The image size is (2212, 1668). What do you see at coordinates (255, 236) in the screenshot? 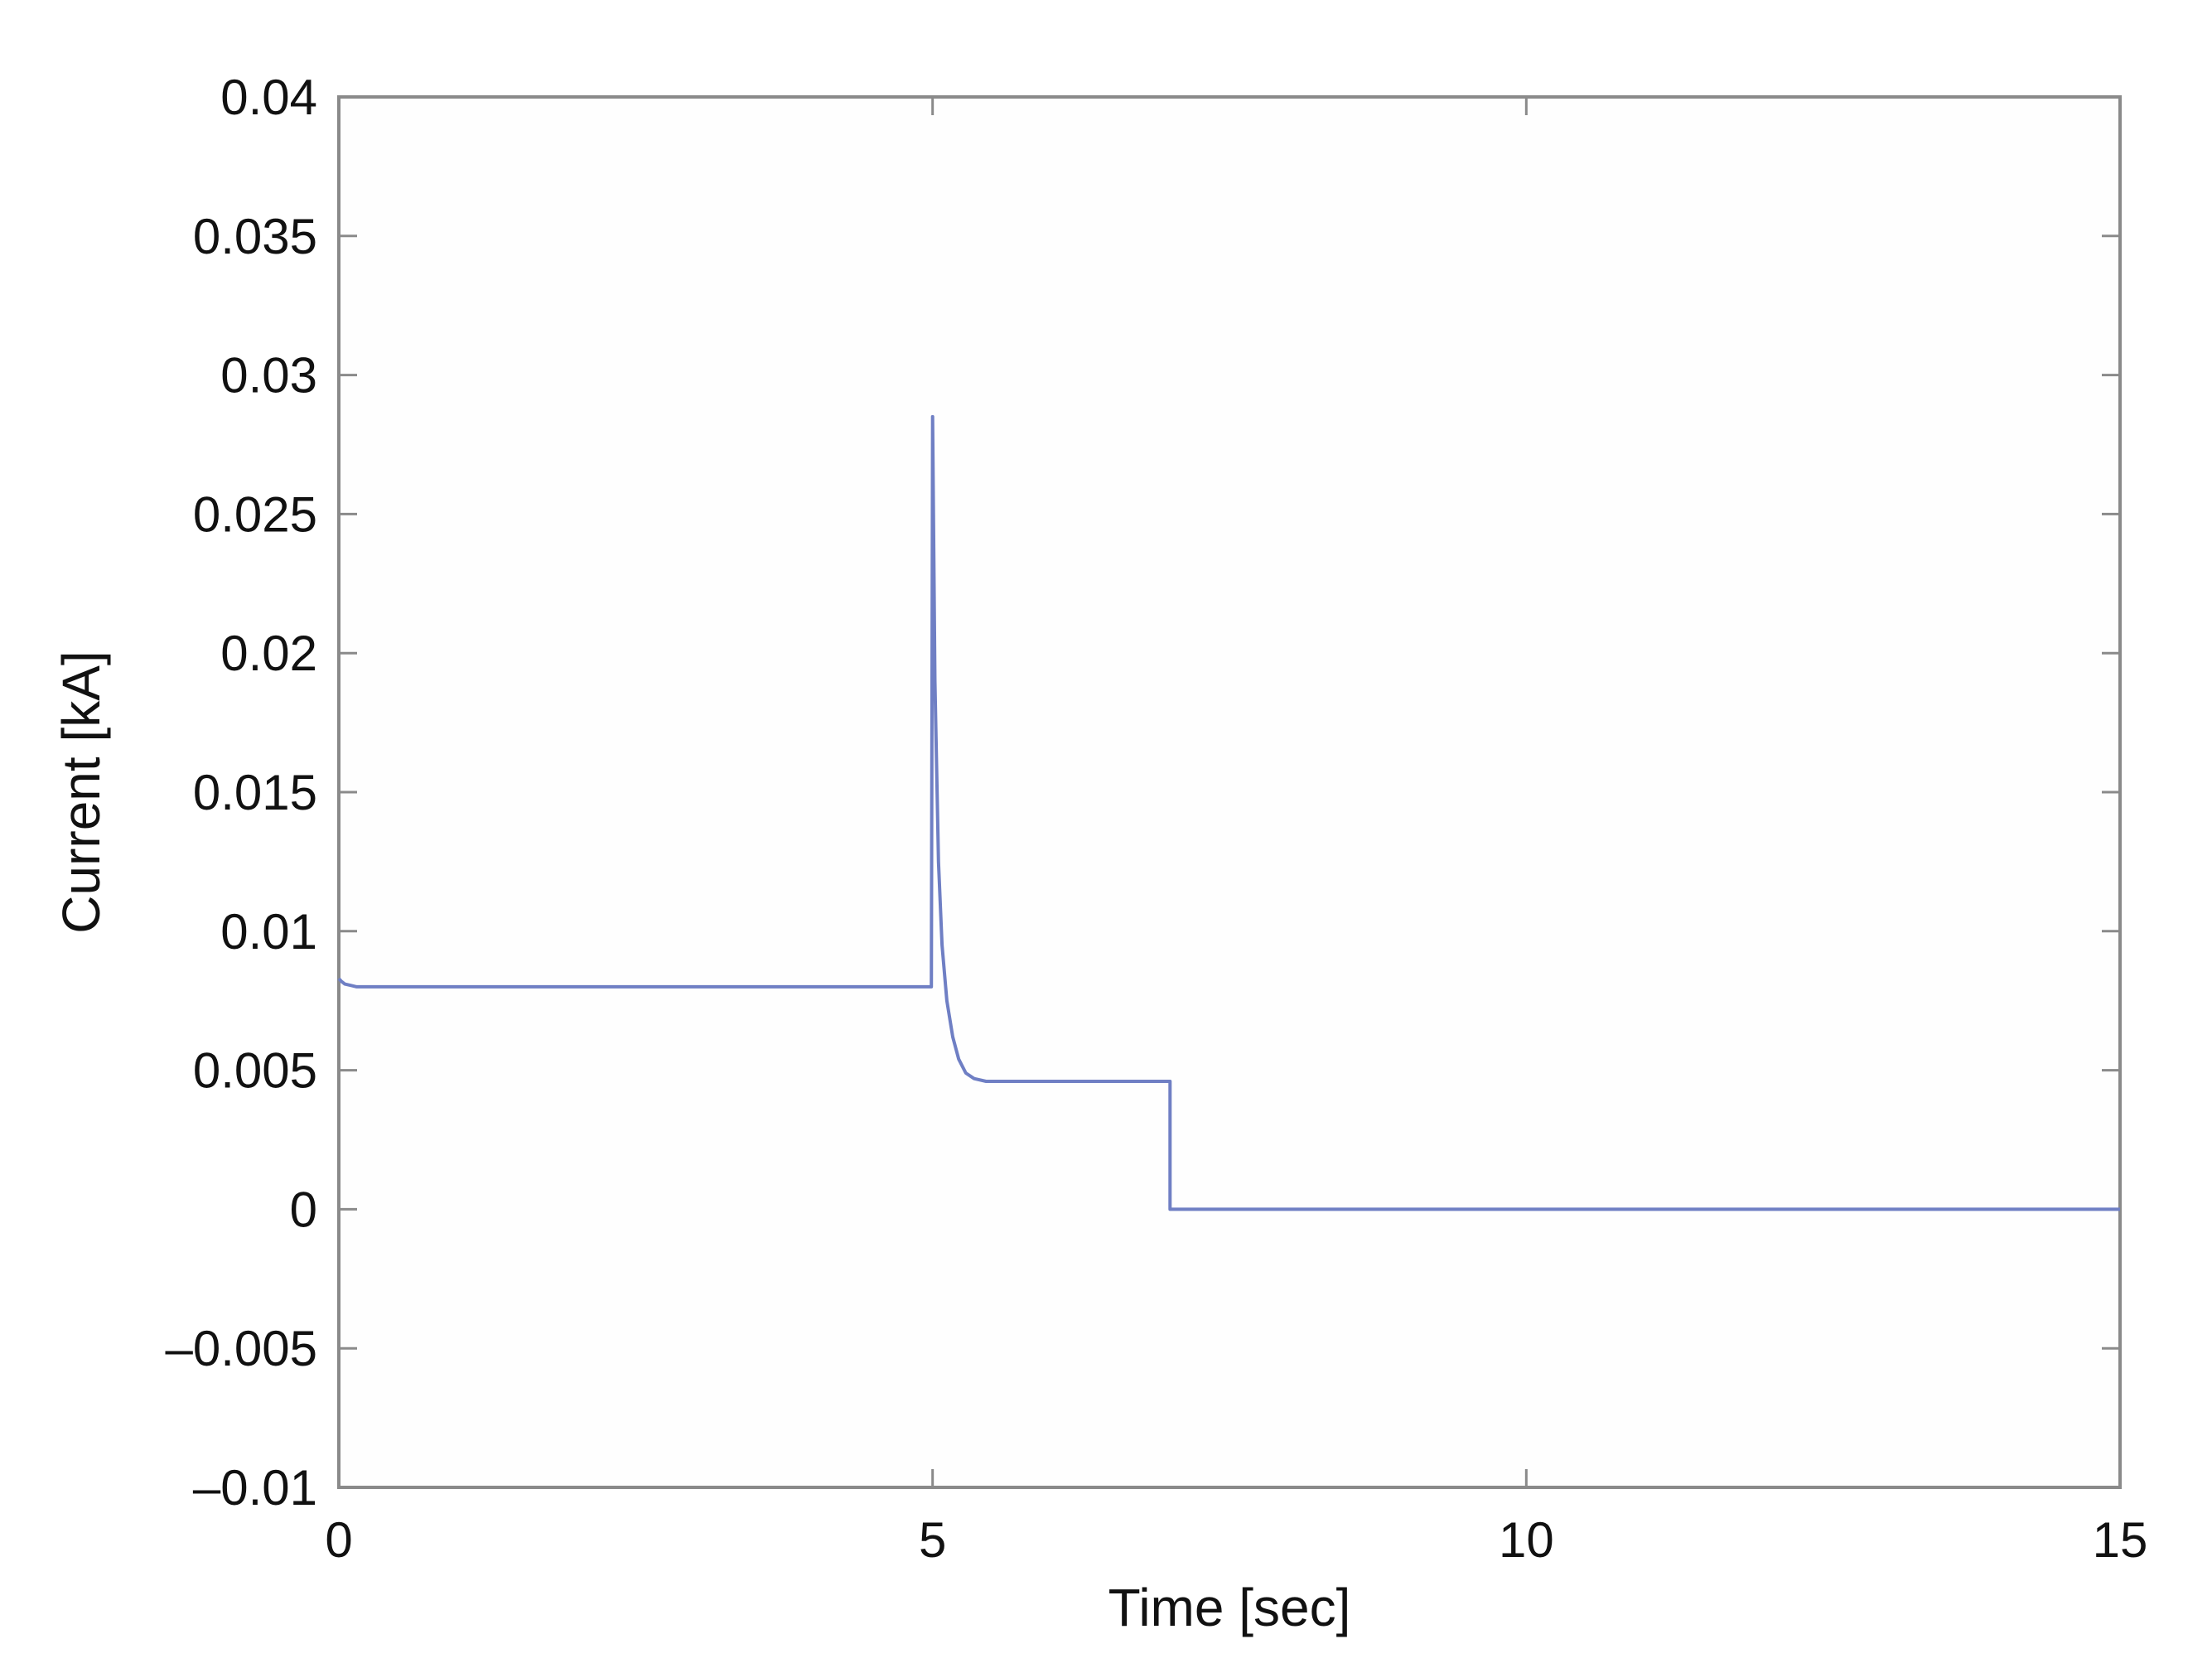
I see `y-tick-label: 0.035` at bounding box center [255, 236].